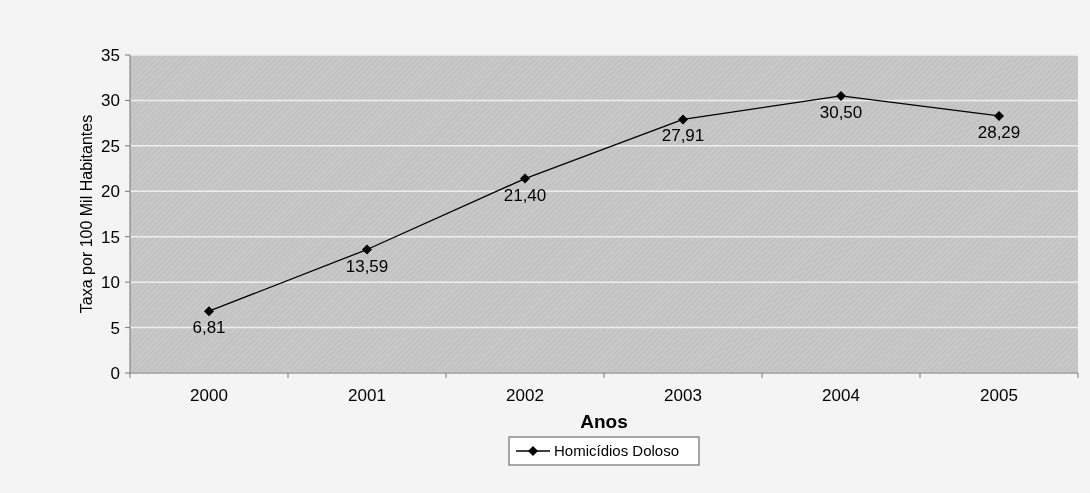 This screenshot has width=1090, height=493. Describe the element at coordinates (525, 195) in the screenshot. I see `text: 21,40` at that location.